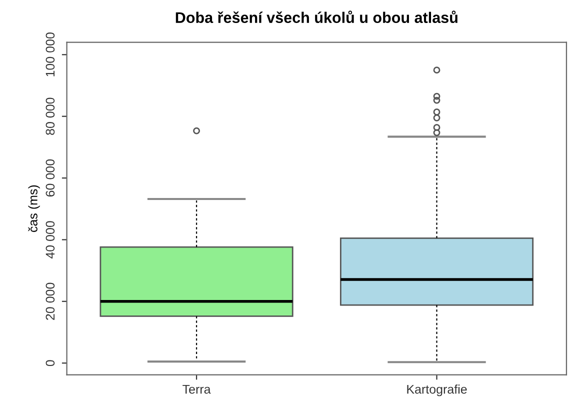  What do you see at coordinates (34, 208) in the screenshot?
I see `y-axis-title: čas (ms)` at bounding box center [34, 208].